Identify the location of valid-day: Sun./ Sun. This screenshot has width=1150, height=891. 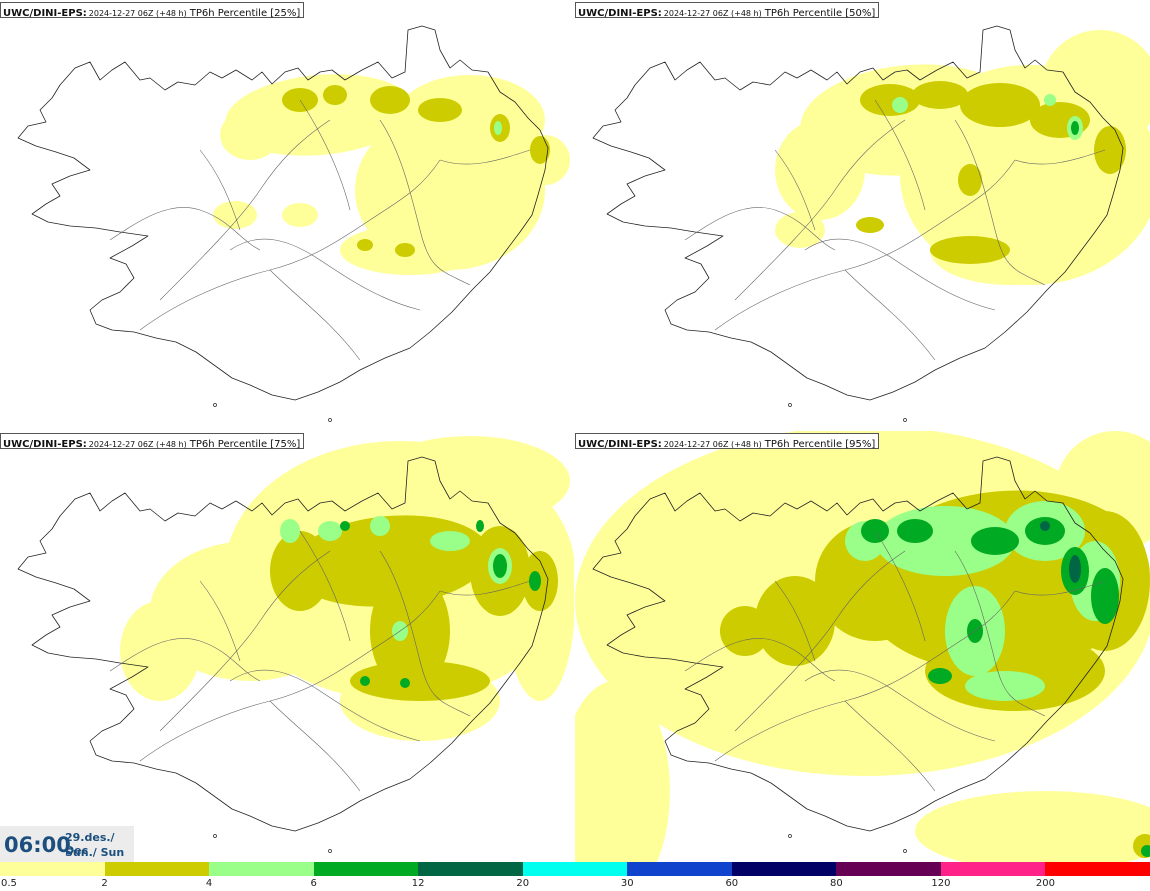
(95, 852).